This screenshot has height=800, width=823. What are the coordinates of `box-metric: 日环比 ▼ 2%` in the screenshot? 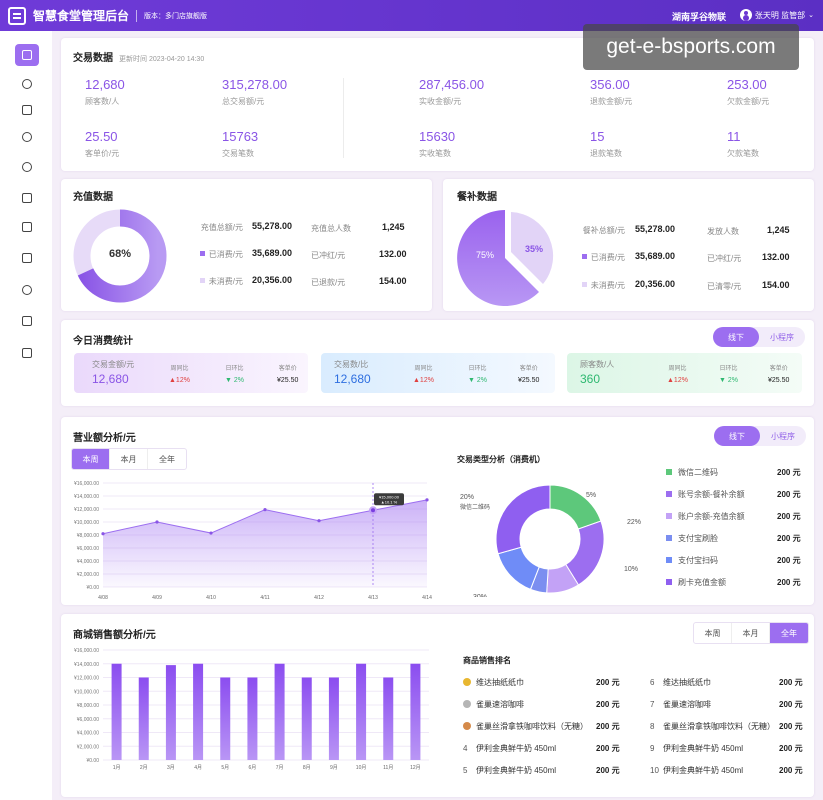 It's located at (477, 375).